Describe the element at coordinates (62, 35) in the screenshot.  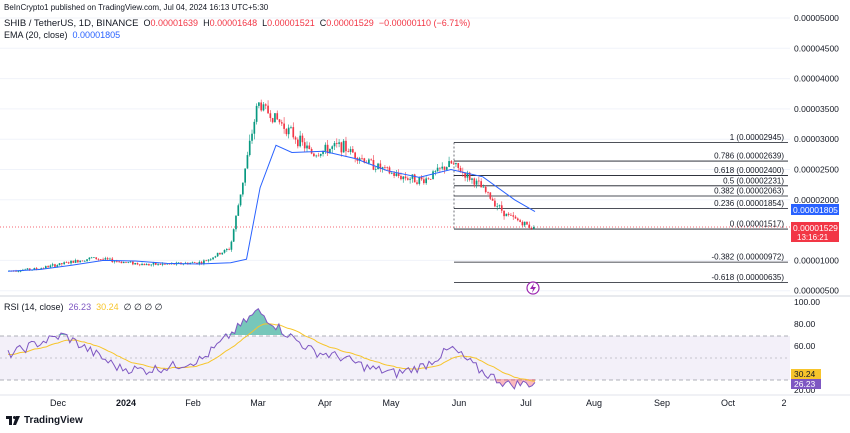
I see `ema-legend: EMA (20, close) 0.00001805` at that location.